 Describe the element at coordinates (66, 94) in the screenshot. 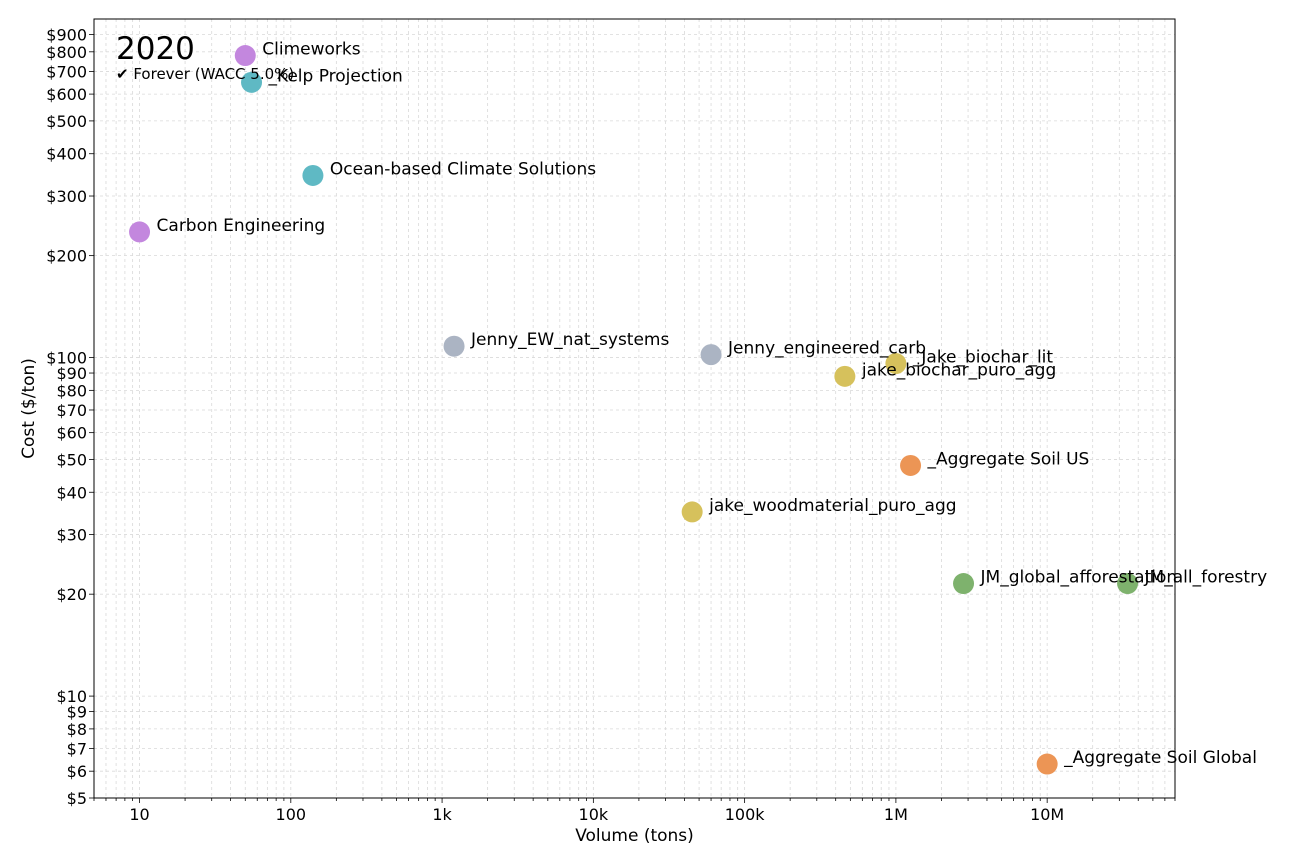

I see `y-tick-label: $600` at that location.